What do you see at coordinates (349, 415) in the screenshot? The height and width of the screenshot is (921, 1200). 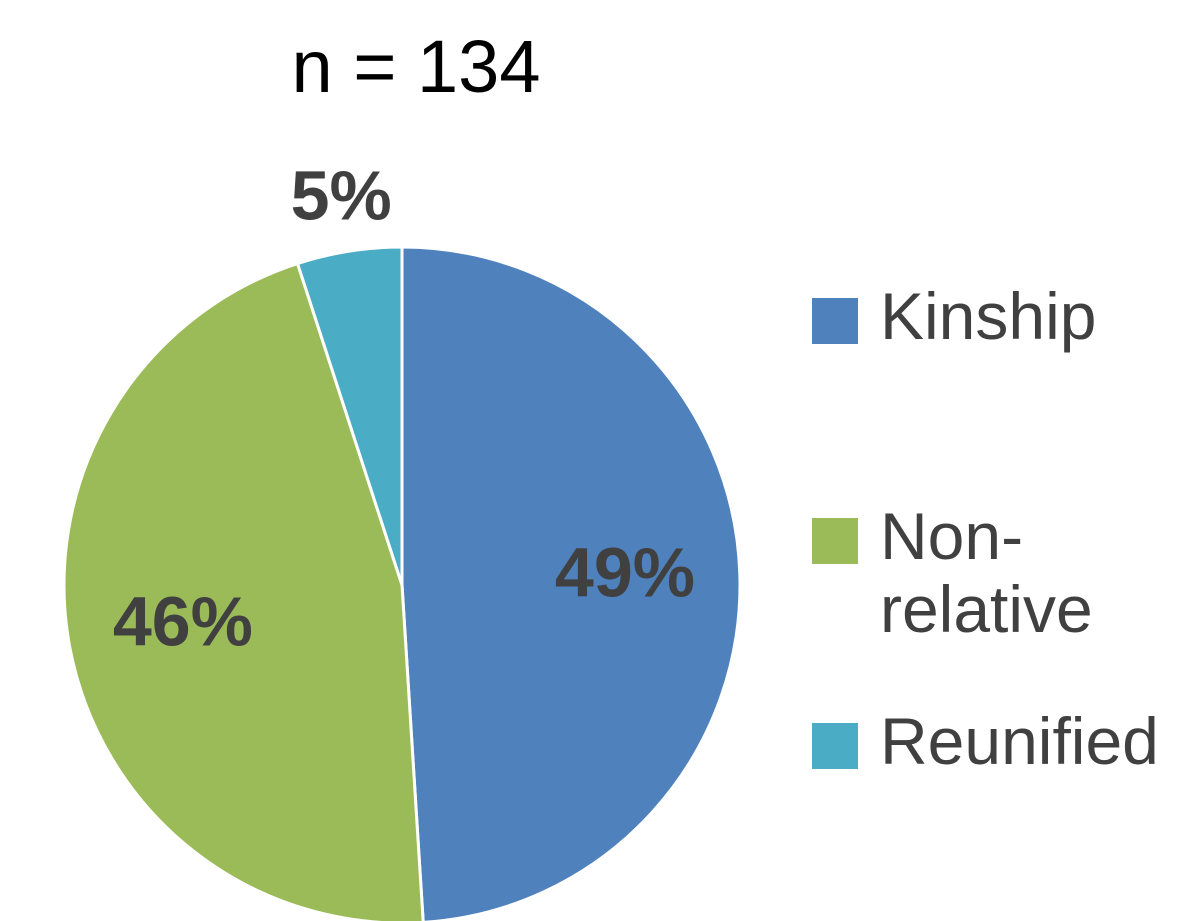 I see `pie-slice` at bounding box center [349, 415].